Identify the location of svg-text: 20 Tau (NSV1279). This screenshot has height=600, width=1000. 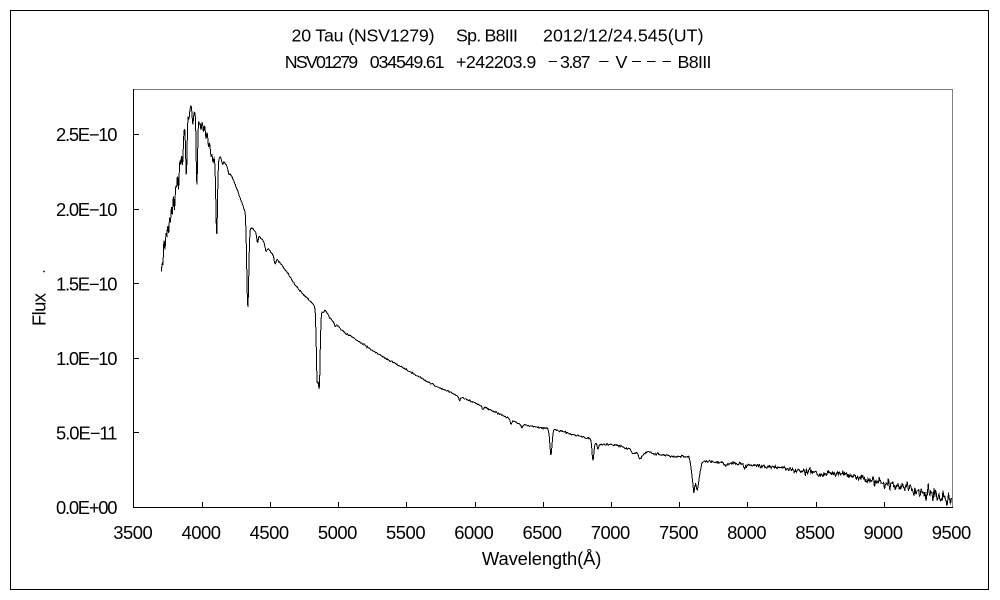
(363, 36).